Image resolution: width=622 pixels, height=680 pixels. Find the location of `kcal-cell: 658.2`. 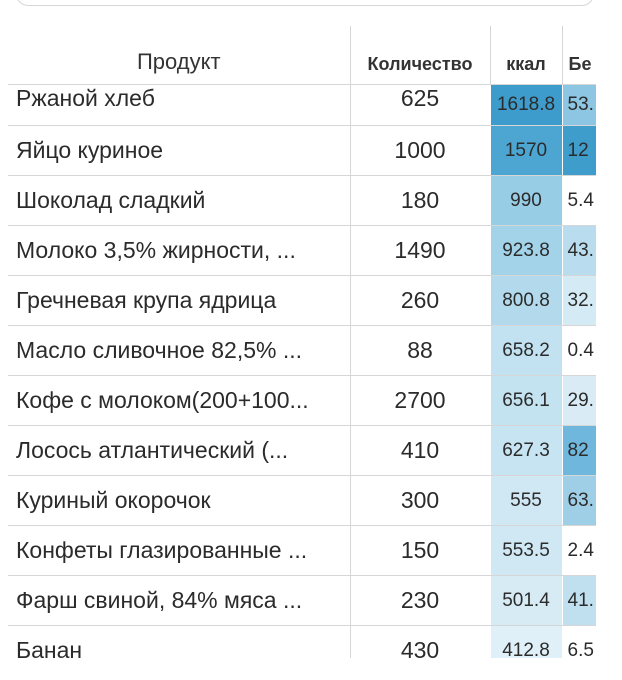

kcal-cell: 658.2 is located at coordinates (525, 350).